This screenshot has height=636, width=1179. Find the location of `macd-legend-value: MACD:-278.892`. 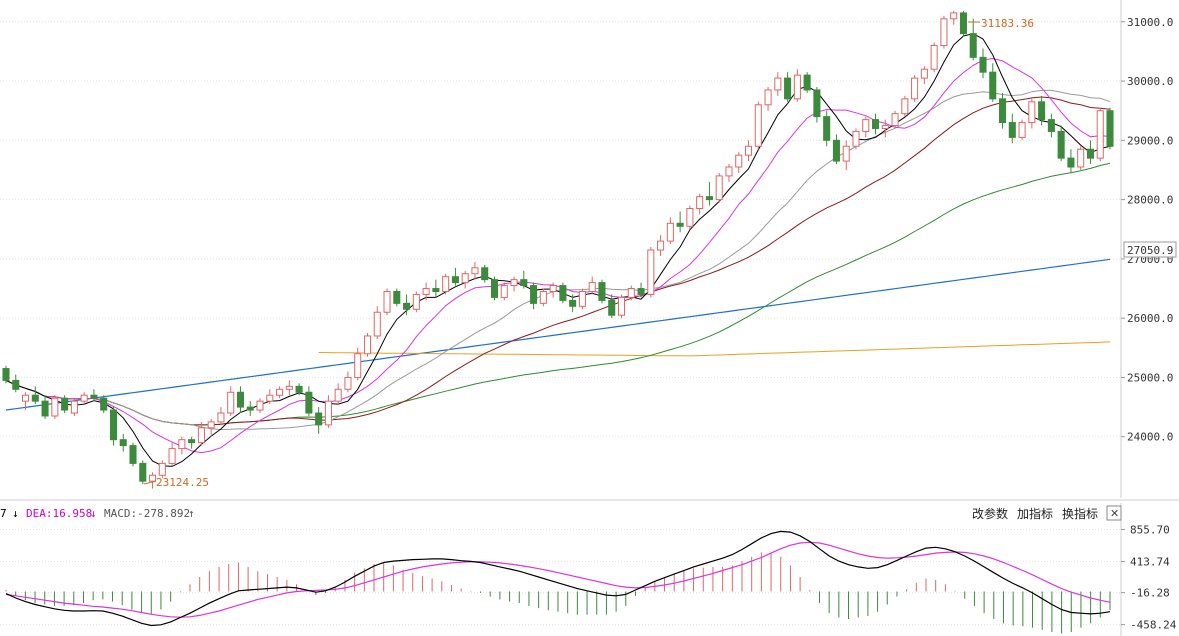

macd-legend-value: MACD:-278.892 is located at coordinates (147, 513).